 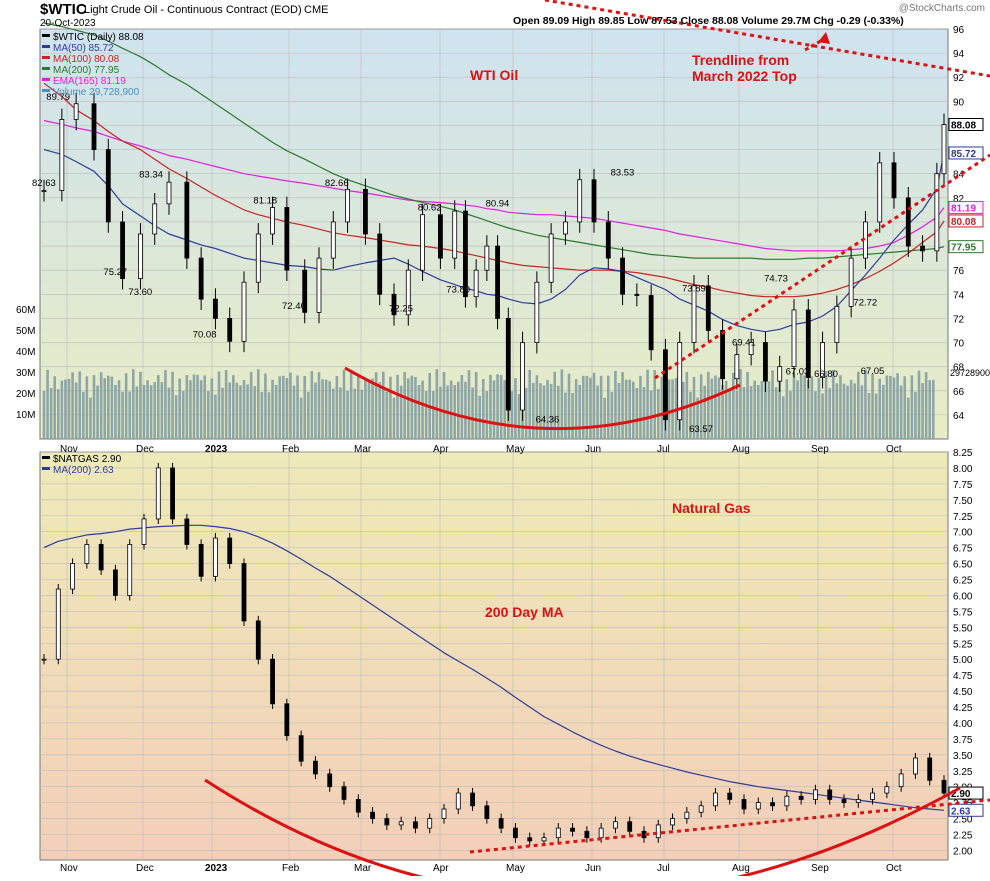 What do you see at coordinates (963, 836) in the screenshot?
I see `ng-y-tick-label: 2.25` at bounding box center [963, 836].